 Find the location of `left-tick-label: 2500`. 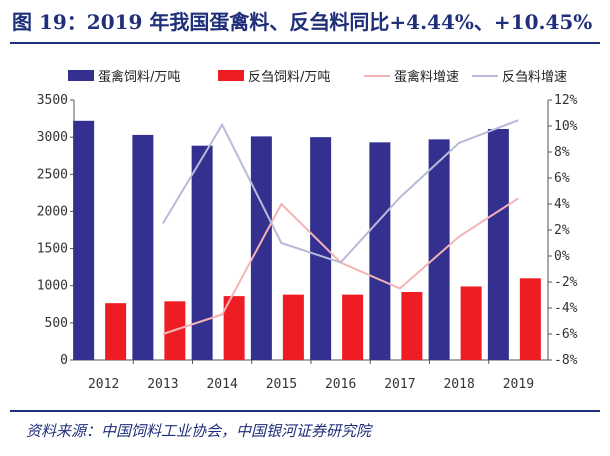

left-tick-label: 2500 is located at coordinates (52, 174).